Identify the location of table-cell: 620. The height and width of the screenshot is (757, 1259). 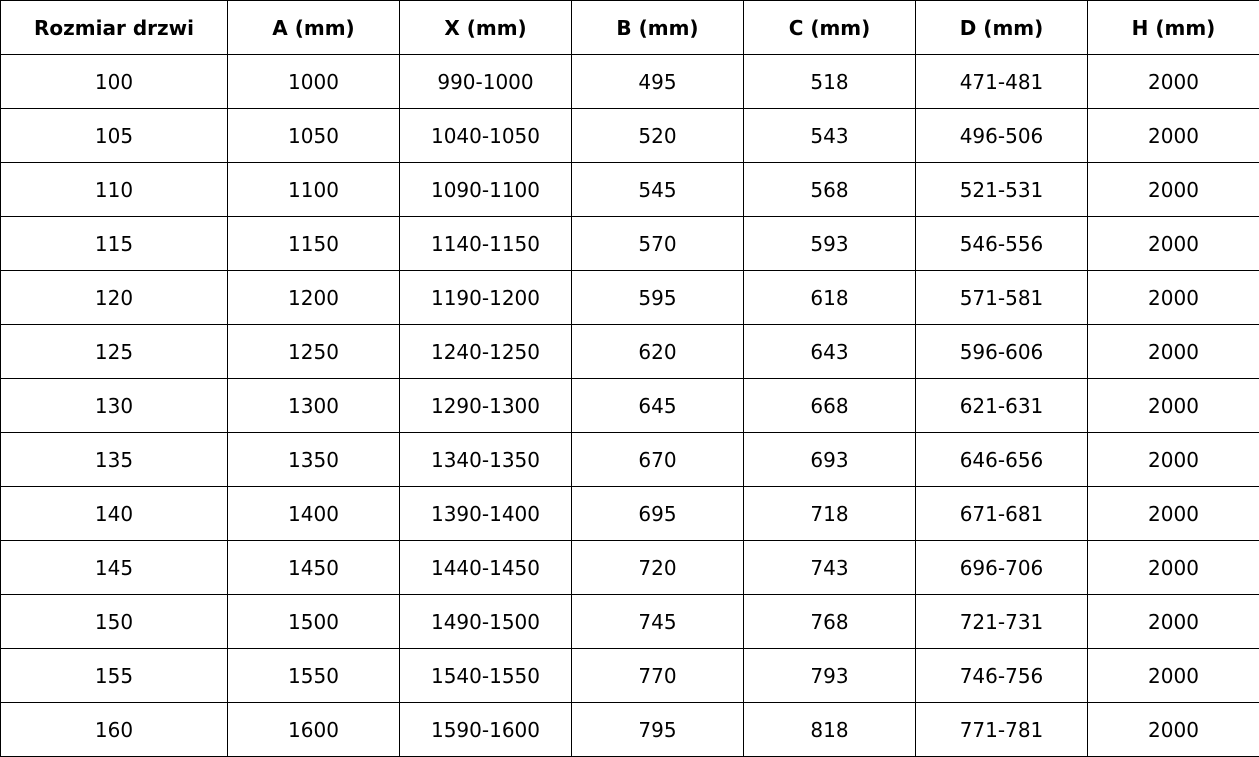
(657, 351).